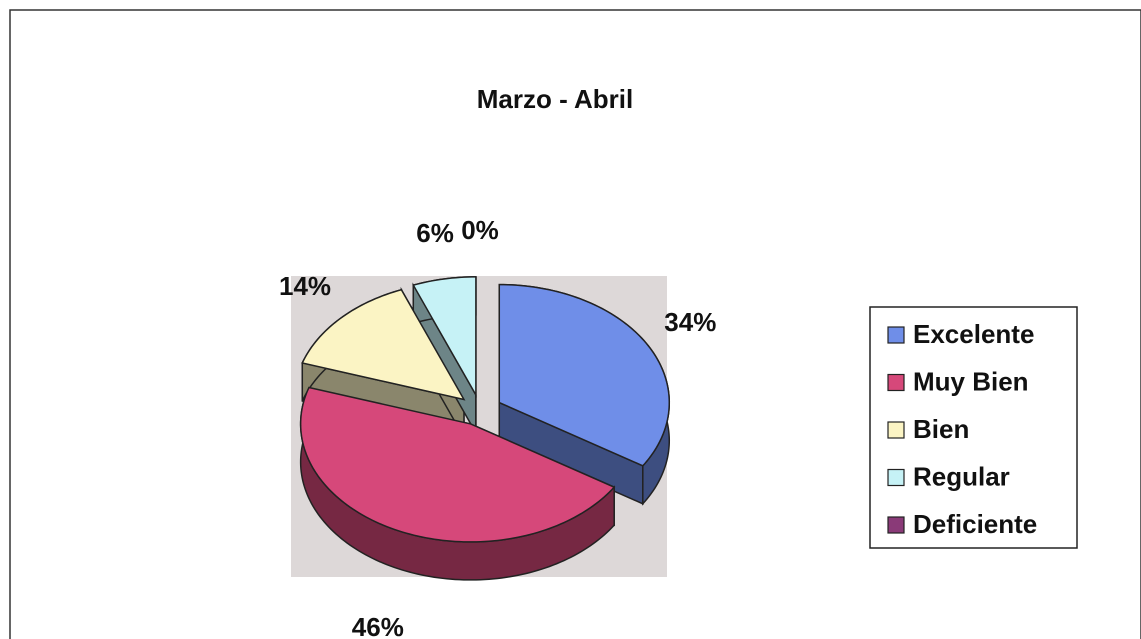 The height and width of the screenshot is (639, 1141). What do you see at coordinates (973, 334) in the screenshot?
I see `legend-label: Excelente` at bounding box center [973, 334].